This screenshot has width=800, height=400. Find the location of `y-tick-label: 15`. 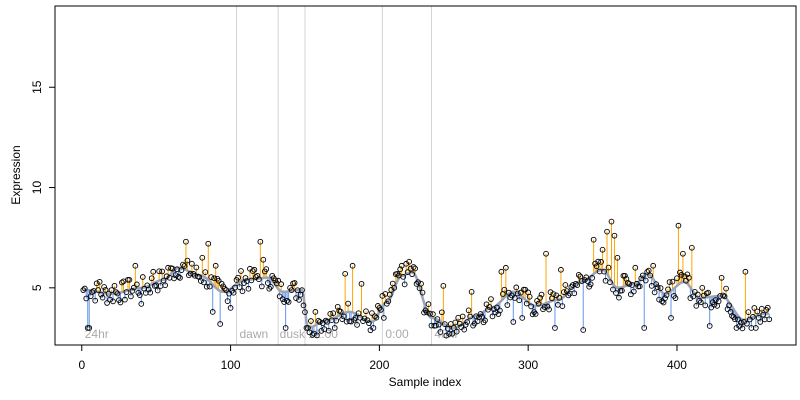

y-tick-label: 15 is located at coordinates (37, 87).